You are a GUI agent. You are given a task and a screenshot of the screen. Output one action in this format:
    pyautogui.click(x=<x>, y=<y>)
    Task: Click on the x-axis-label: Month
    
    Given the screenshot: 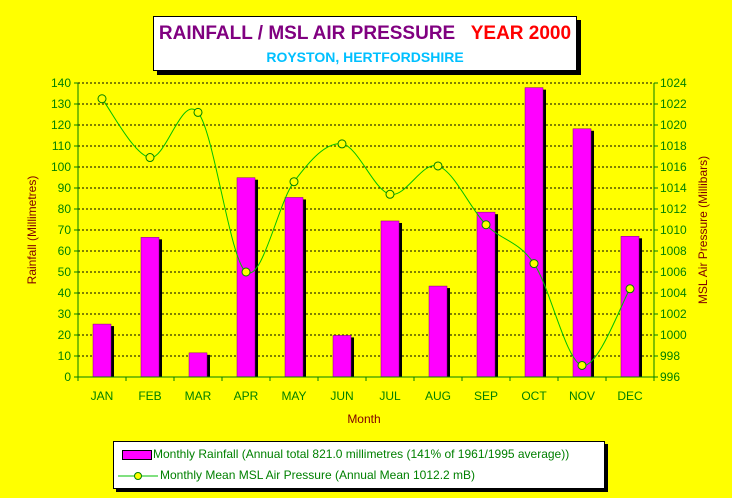 What is the action you would take?
    pyautogui.click(x=363, y=419)
    